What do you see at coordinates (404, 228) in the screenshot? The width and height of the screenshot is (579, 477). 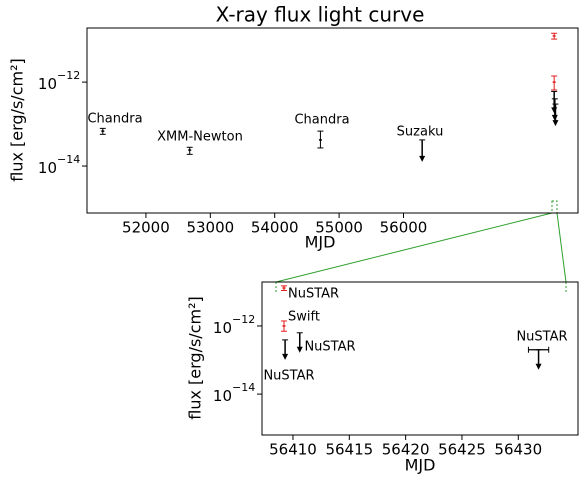 I see `x-tick-label: 56000` at bounding box center [404, 228].